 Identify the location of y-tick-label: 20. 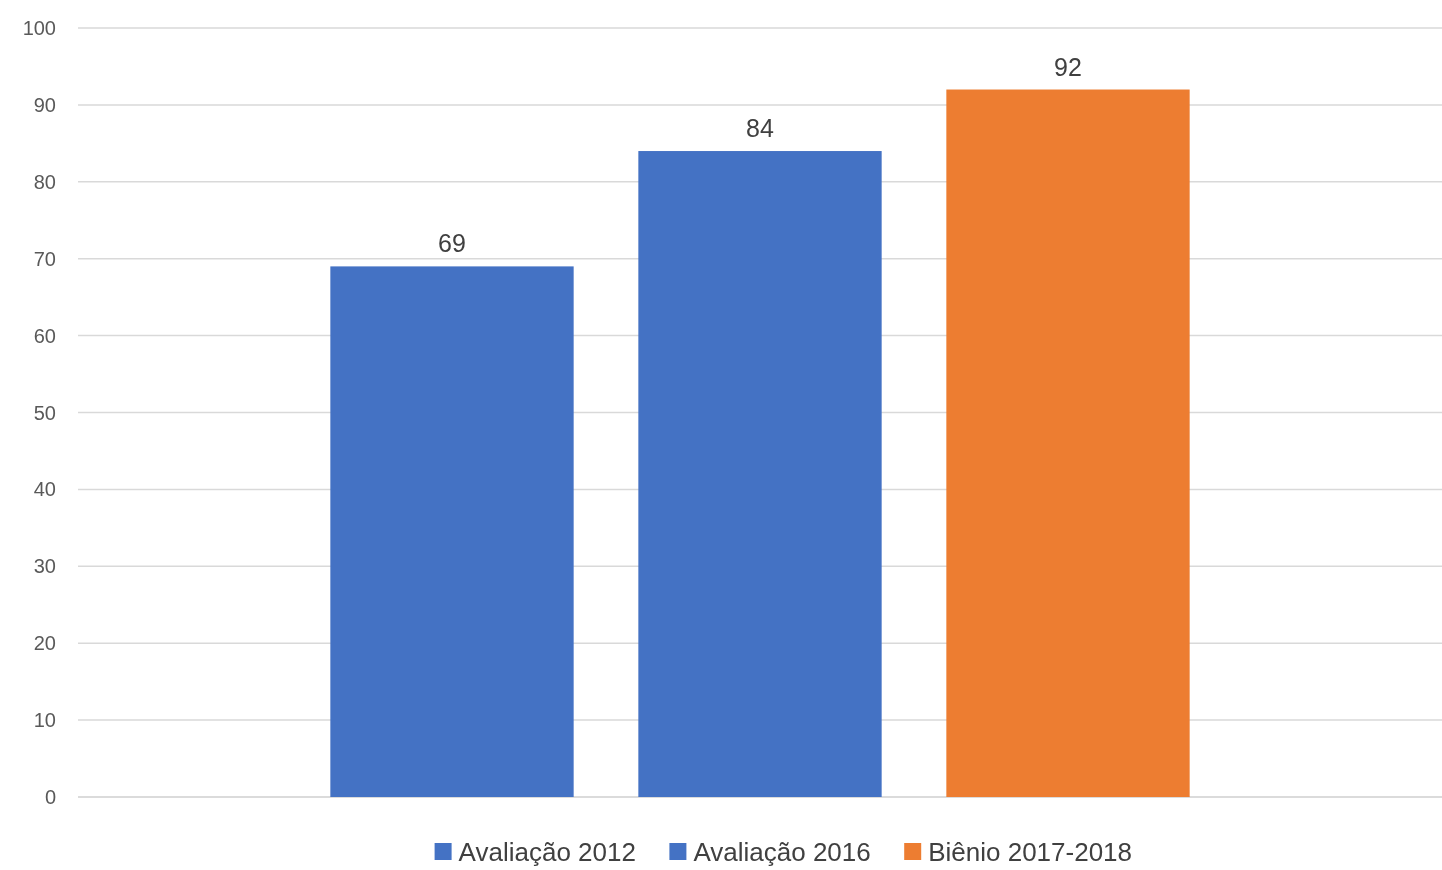
(44, 643).